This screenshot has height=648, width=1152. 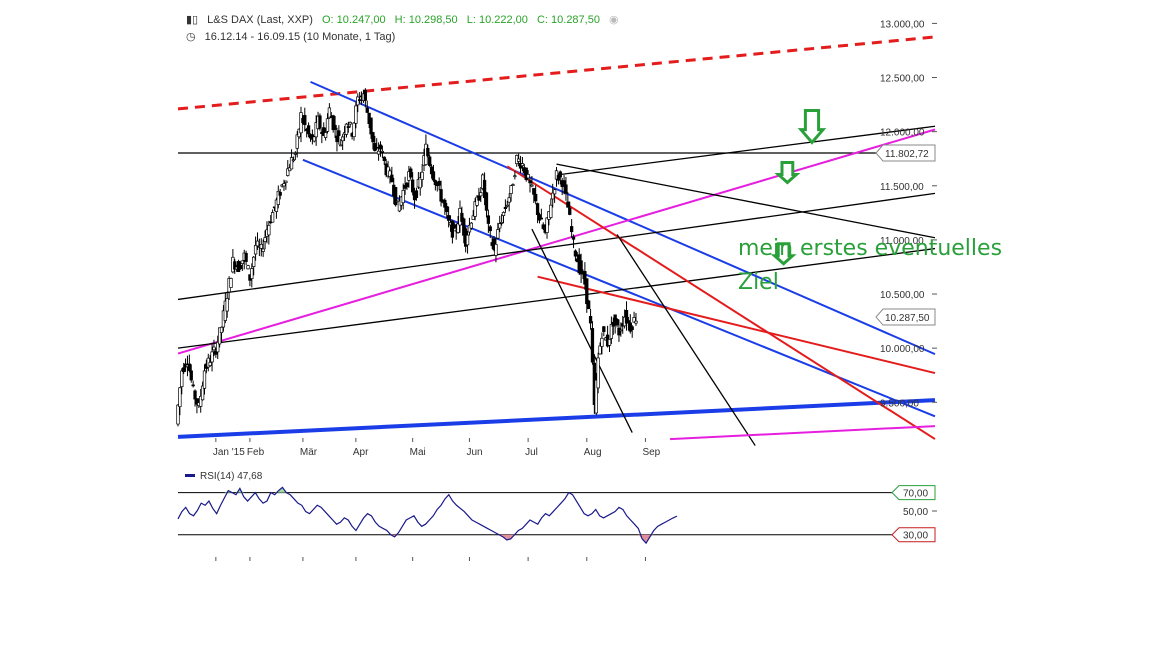 I want to click on annotation-text: mein erstes eventuelles Ziel, so click(x=870, y=266).